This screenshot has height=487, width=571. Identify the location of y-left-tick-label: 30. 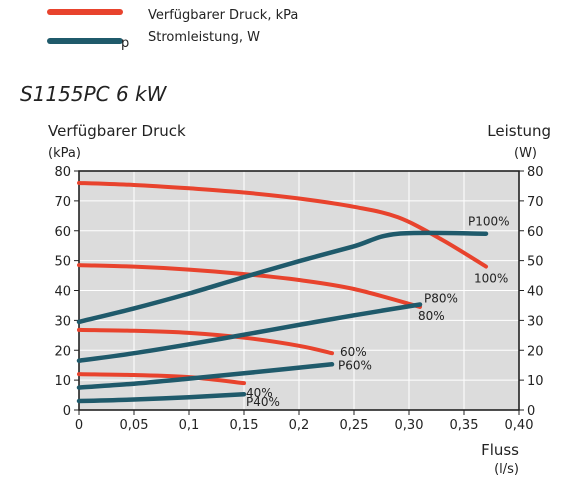
(62, 321).